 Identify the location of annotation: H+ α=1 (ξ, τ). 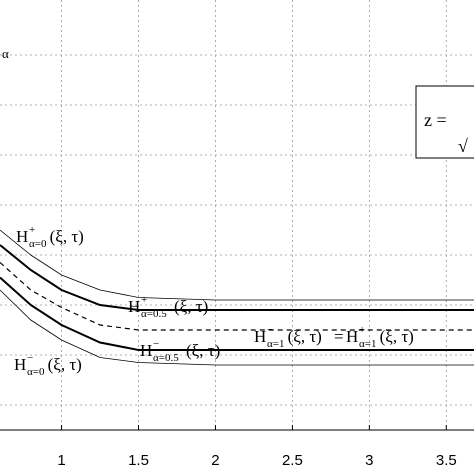
(380, 337).